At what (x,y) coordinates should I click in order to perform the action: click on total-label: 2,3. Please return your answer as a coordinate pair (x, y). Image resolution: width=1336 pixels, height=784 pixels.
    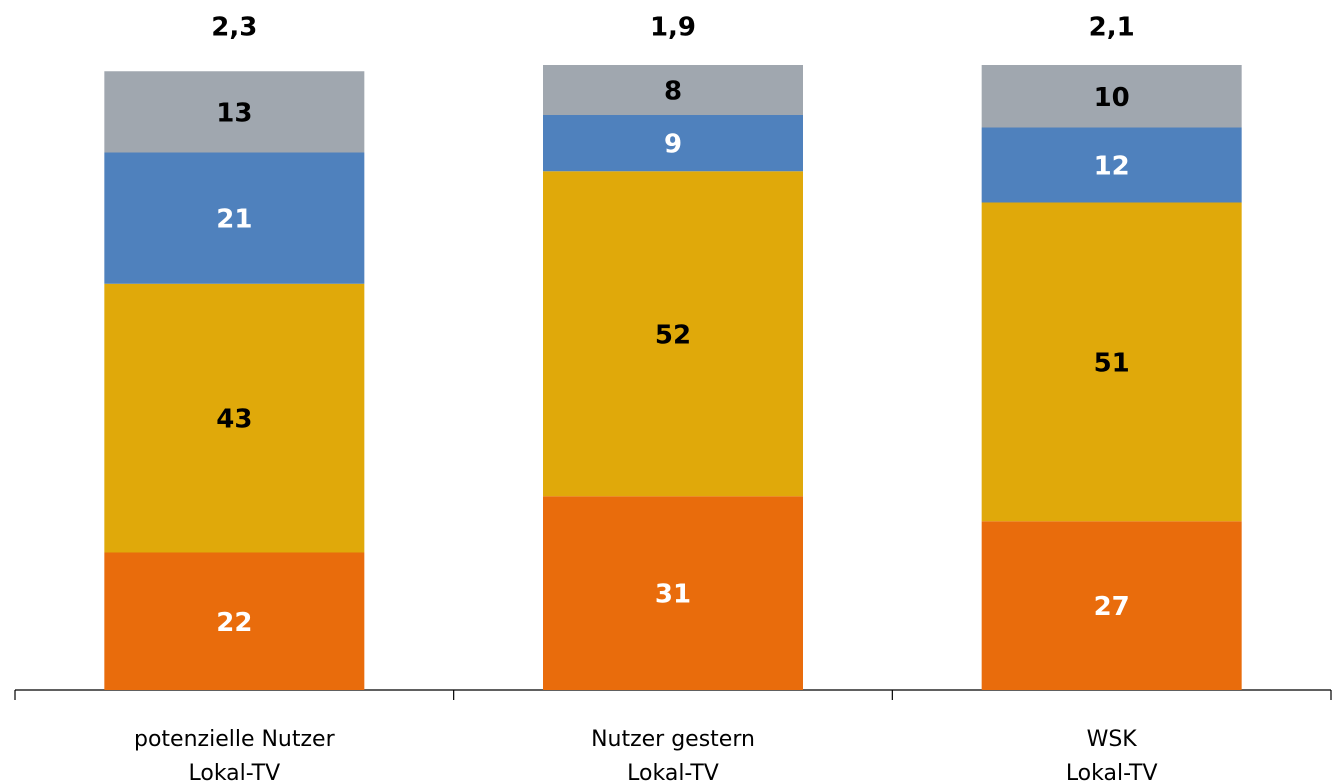
    Looking at the image, I should click on (234, 28).